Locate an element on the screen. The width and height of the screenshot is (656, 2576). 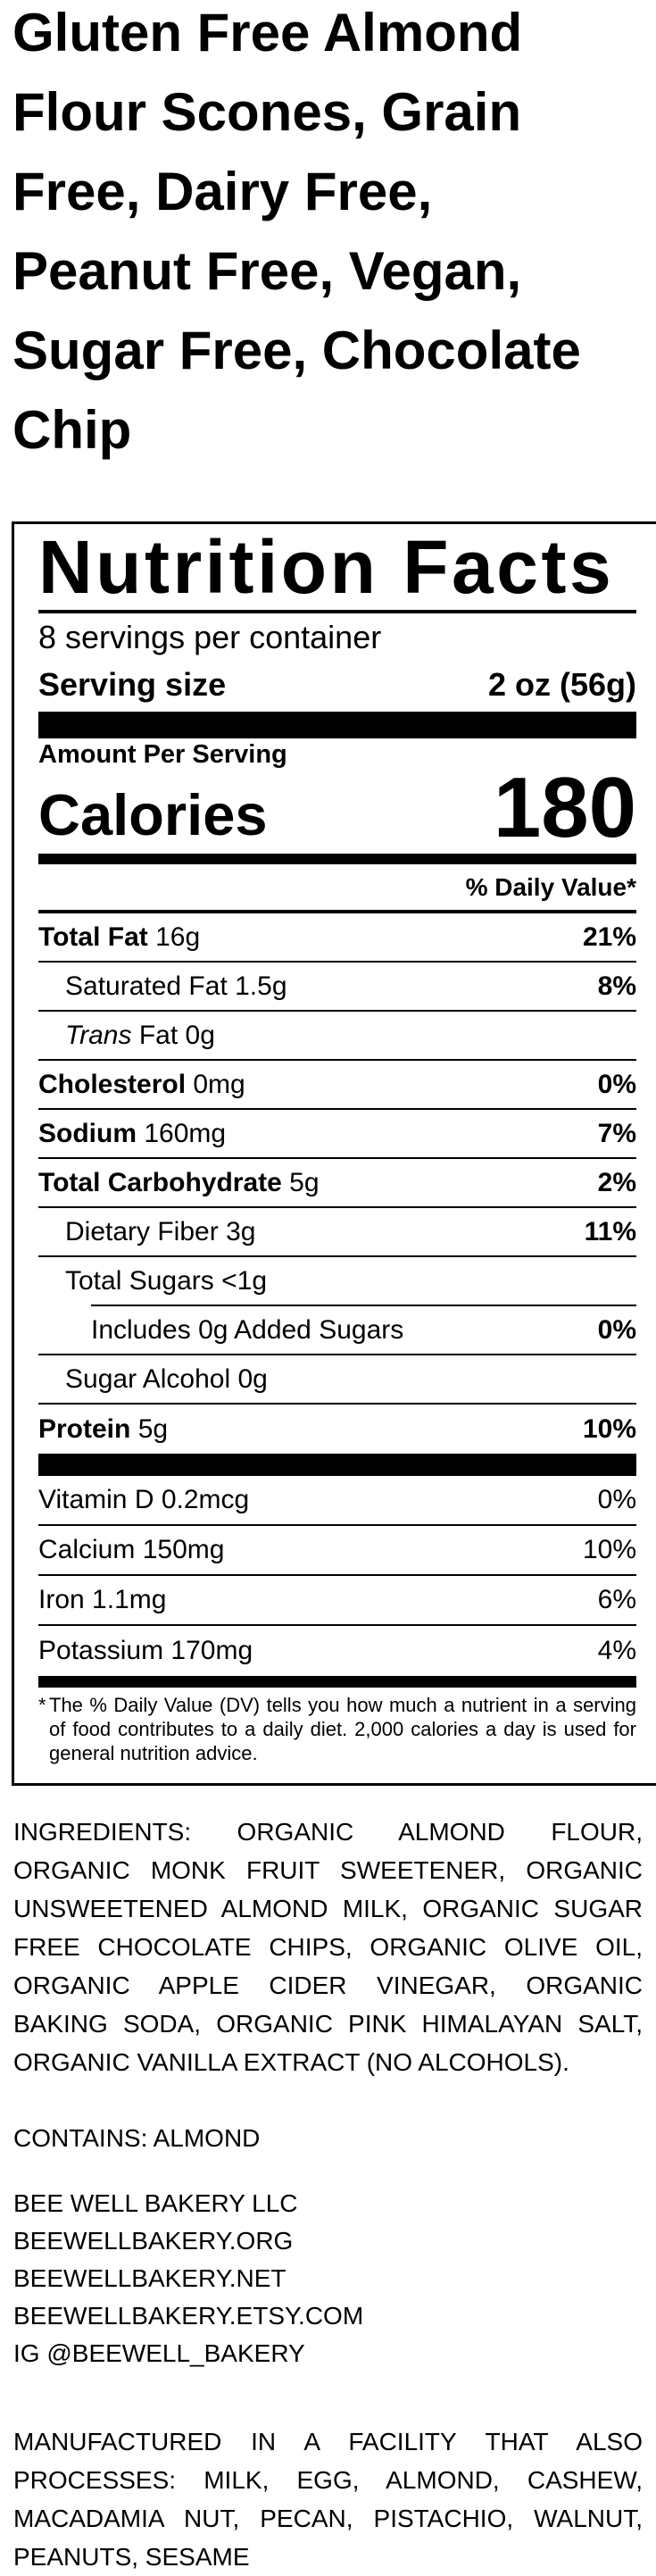
nutrient-name: Protein is located at coordinates (84, 1428).